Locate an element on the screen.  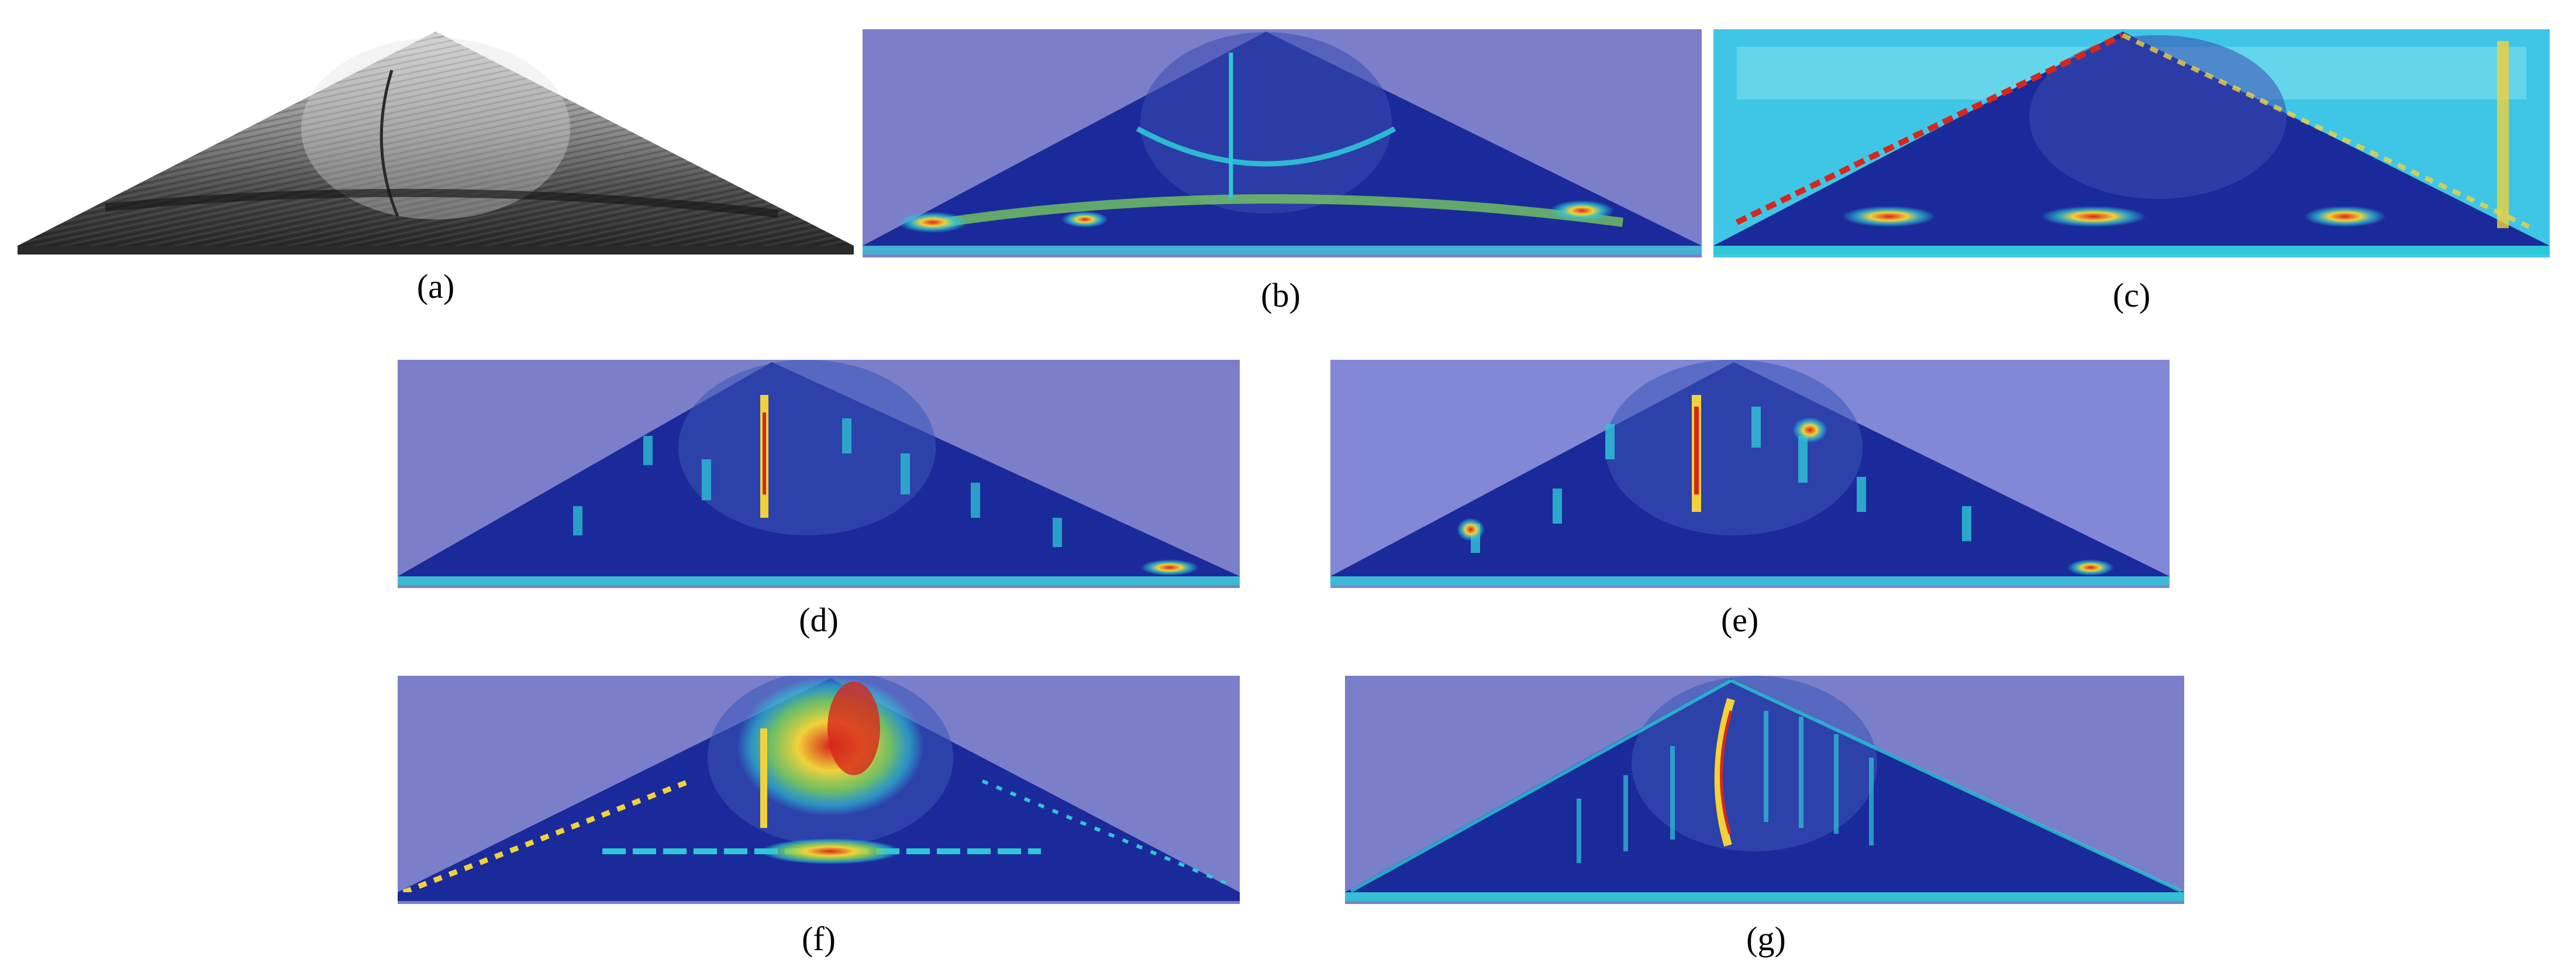
panel-g-heatmap is located at coordinates (1765, 790).